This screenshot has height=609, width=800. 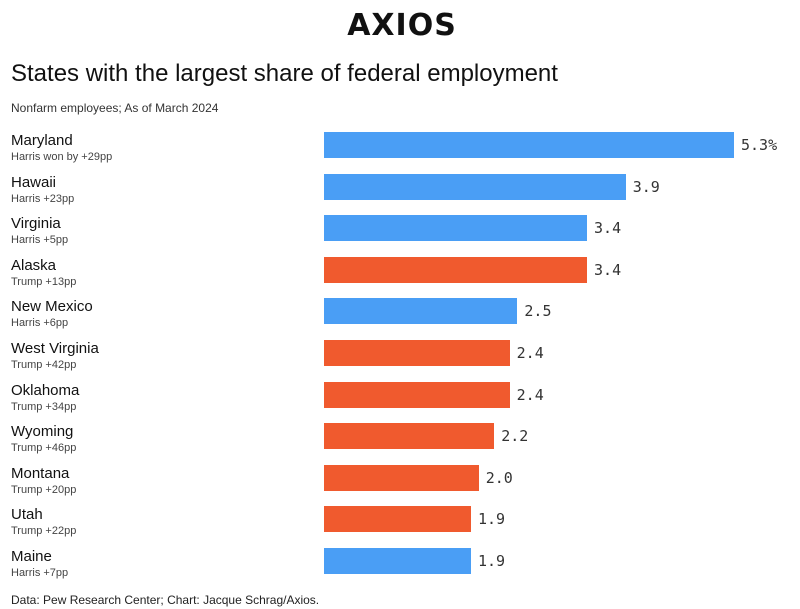 What do you see at coordinates (44, 448) in the screenshot?
I see `margin-note: Trump +46pp` at bounding box center [44, 448].